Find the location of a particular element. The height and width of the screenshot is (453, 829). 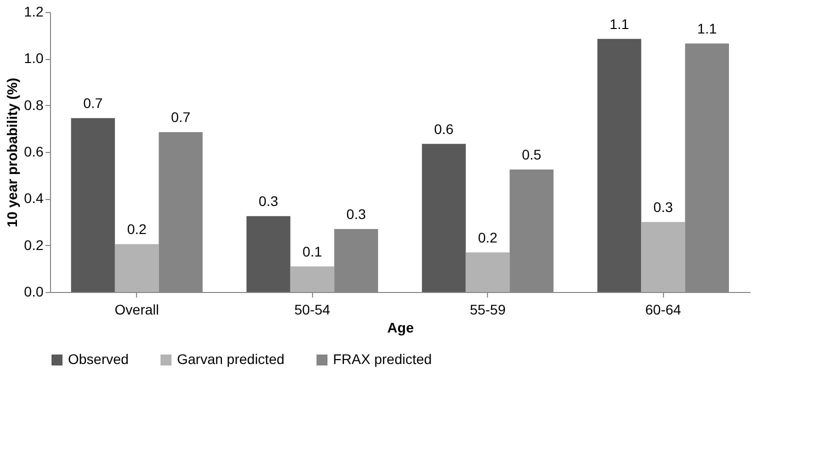

data-label: 0.6 is located at coordinates (444, 128).